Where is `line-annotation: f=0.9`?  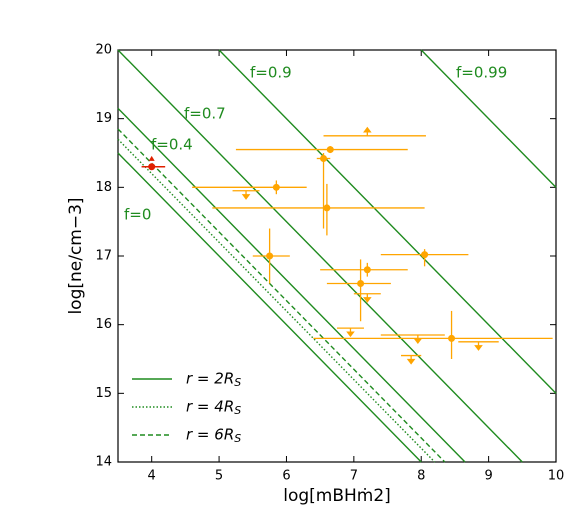 line-annotation: f=0.9 is located at coordinates (271, 73).